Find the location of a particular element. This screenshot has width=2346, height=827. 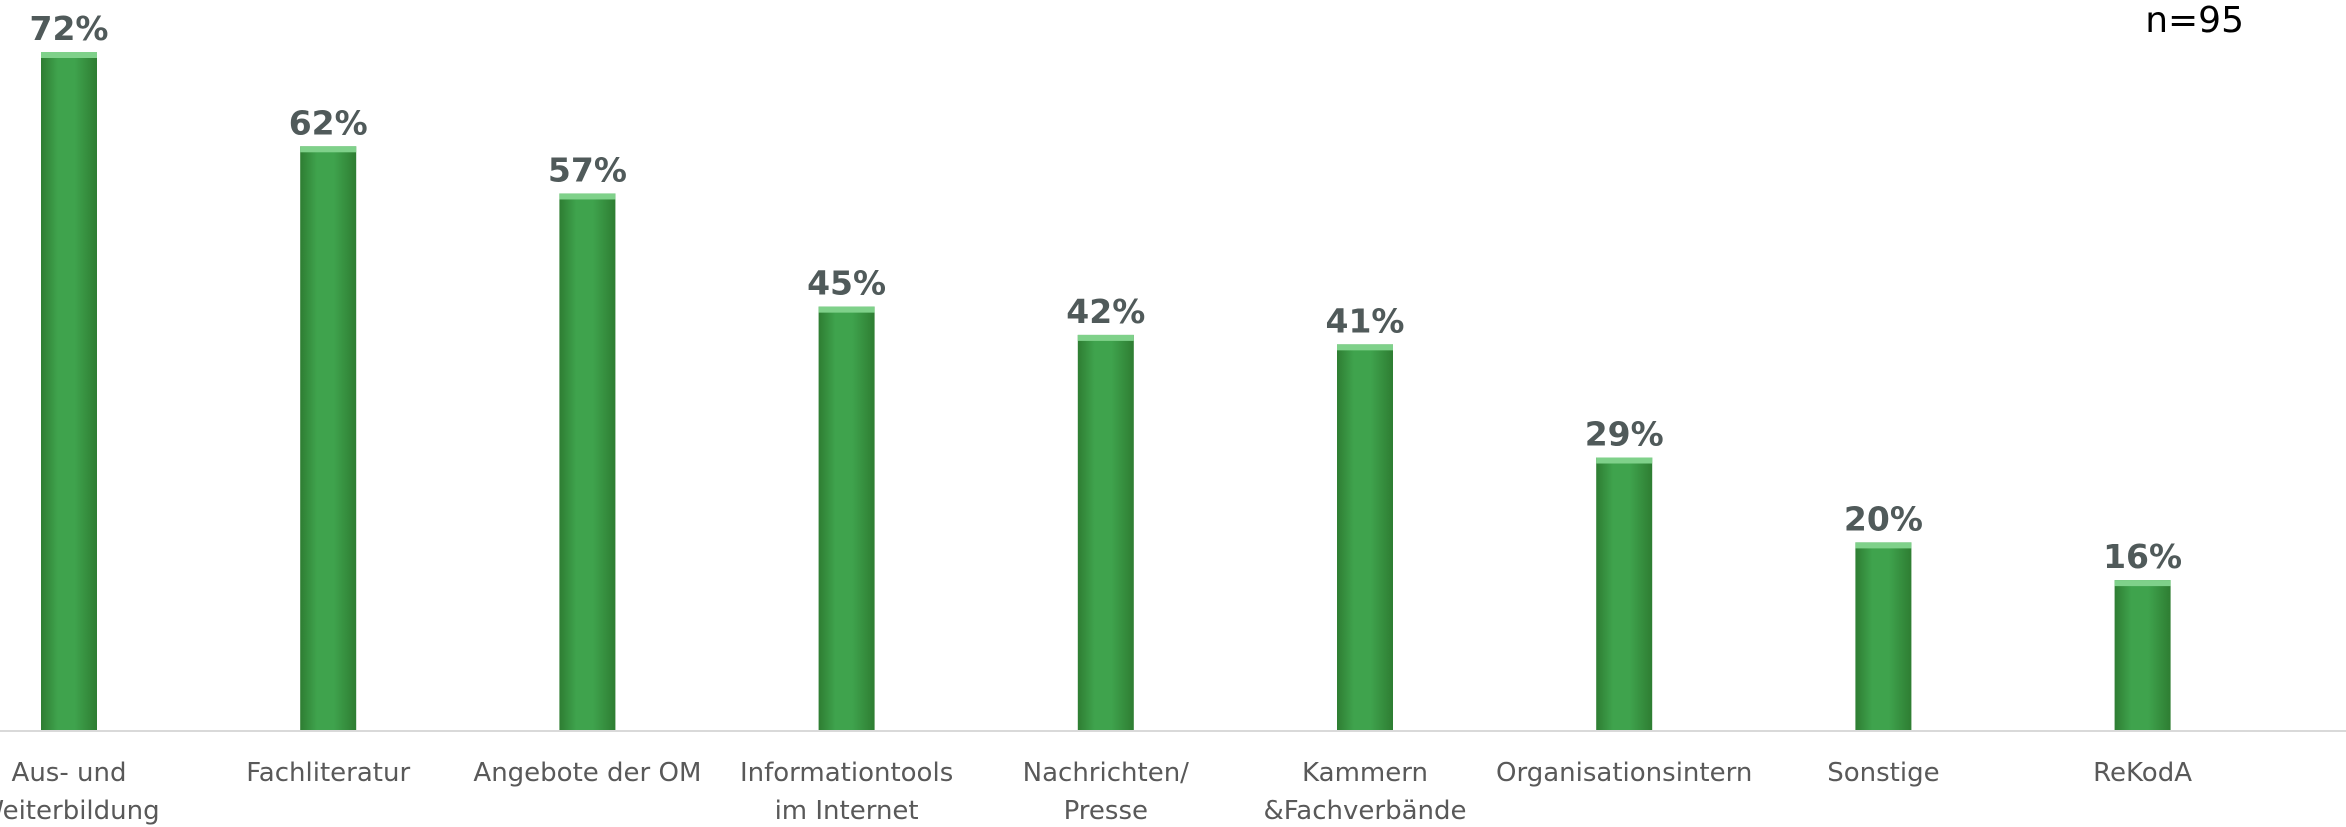

category-label-line: Informationtools is located at coordinates (846, 773).